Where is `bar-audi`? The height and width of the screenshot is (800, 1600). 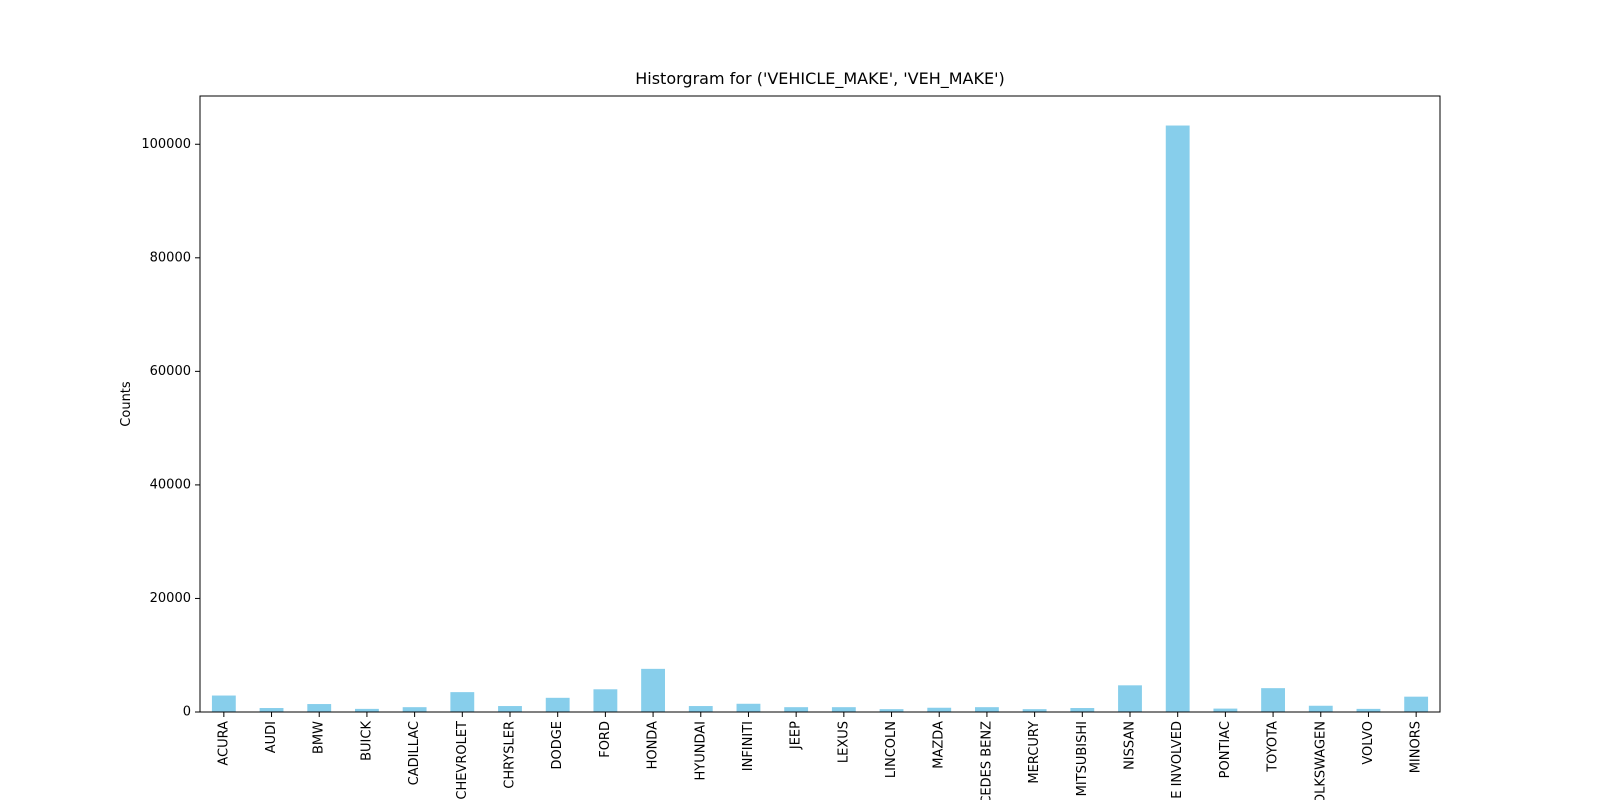 bar-audi is located at coordinates (271, 710).